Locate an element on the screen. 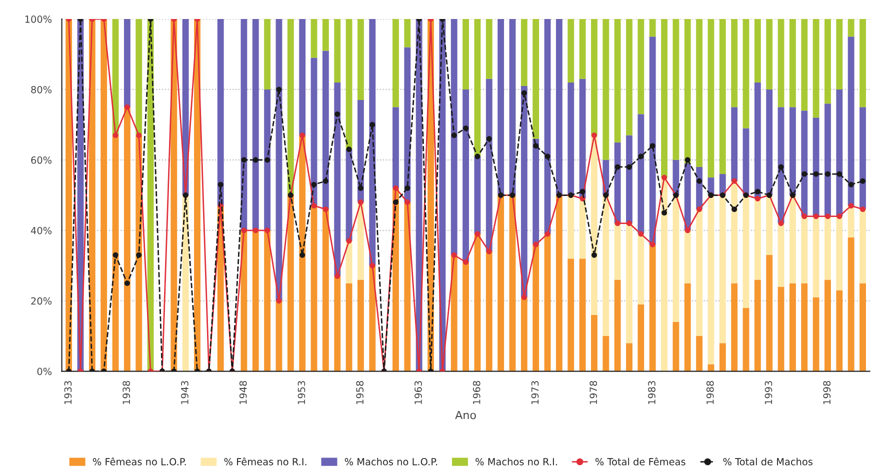 The height and width of the screenshot is (476, 883). x-tick-label: 1948 is located at coordinates (243, 392).